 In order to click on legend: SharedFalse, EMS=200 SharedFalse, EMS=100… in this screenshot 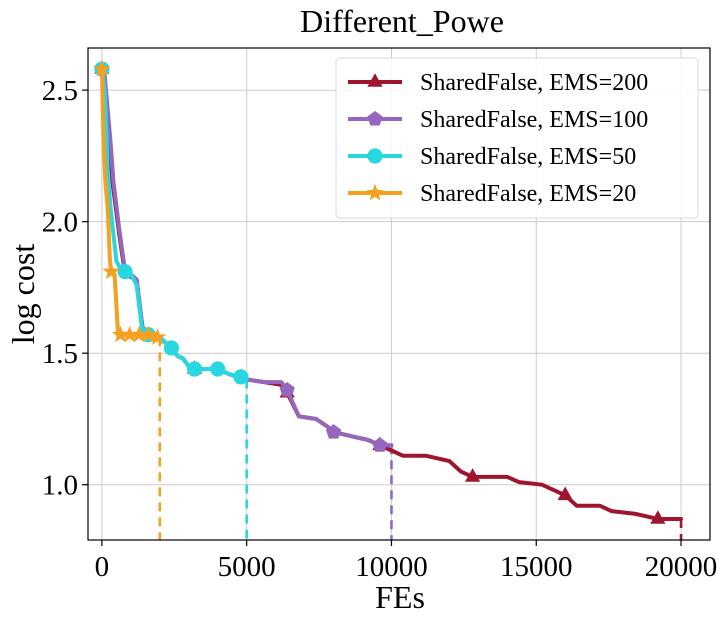, I will do `click(517, 138)`.